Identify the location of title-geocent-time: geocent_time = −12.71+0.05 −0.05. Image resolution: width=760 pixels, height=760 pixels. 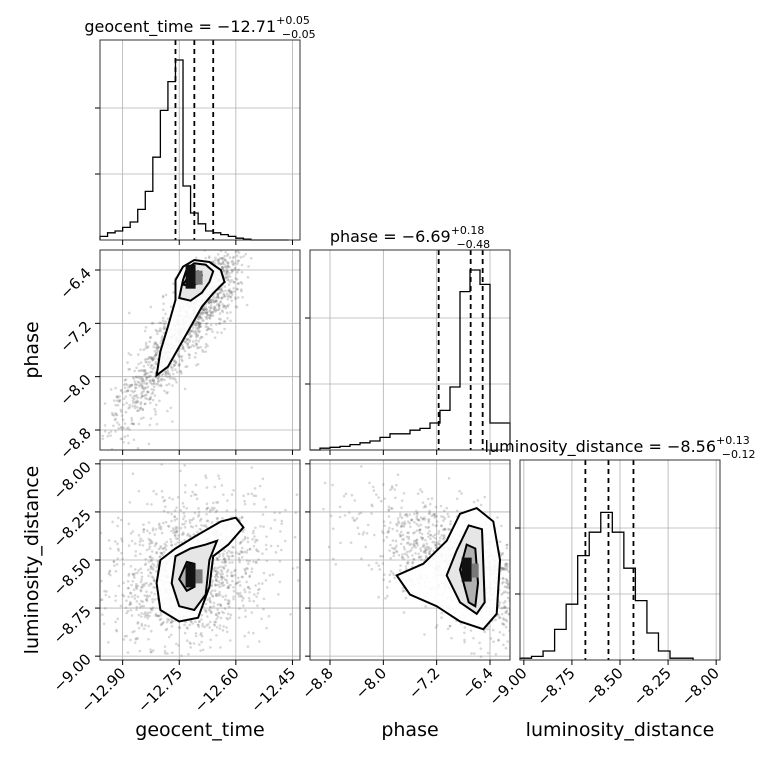
(199, 27).